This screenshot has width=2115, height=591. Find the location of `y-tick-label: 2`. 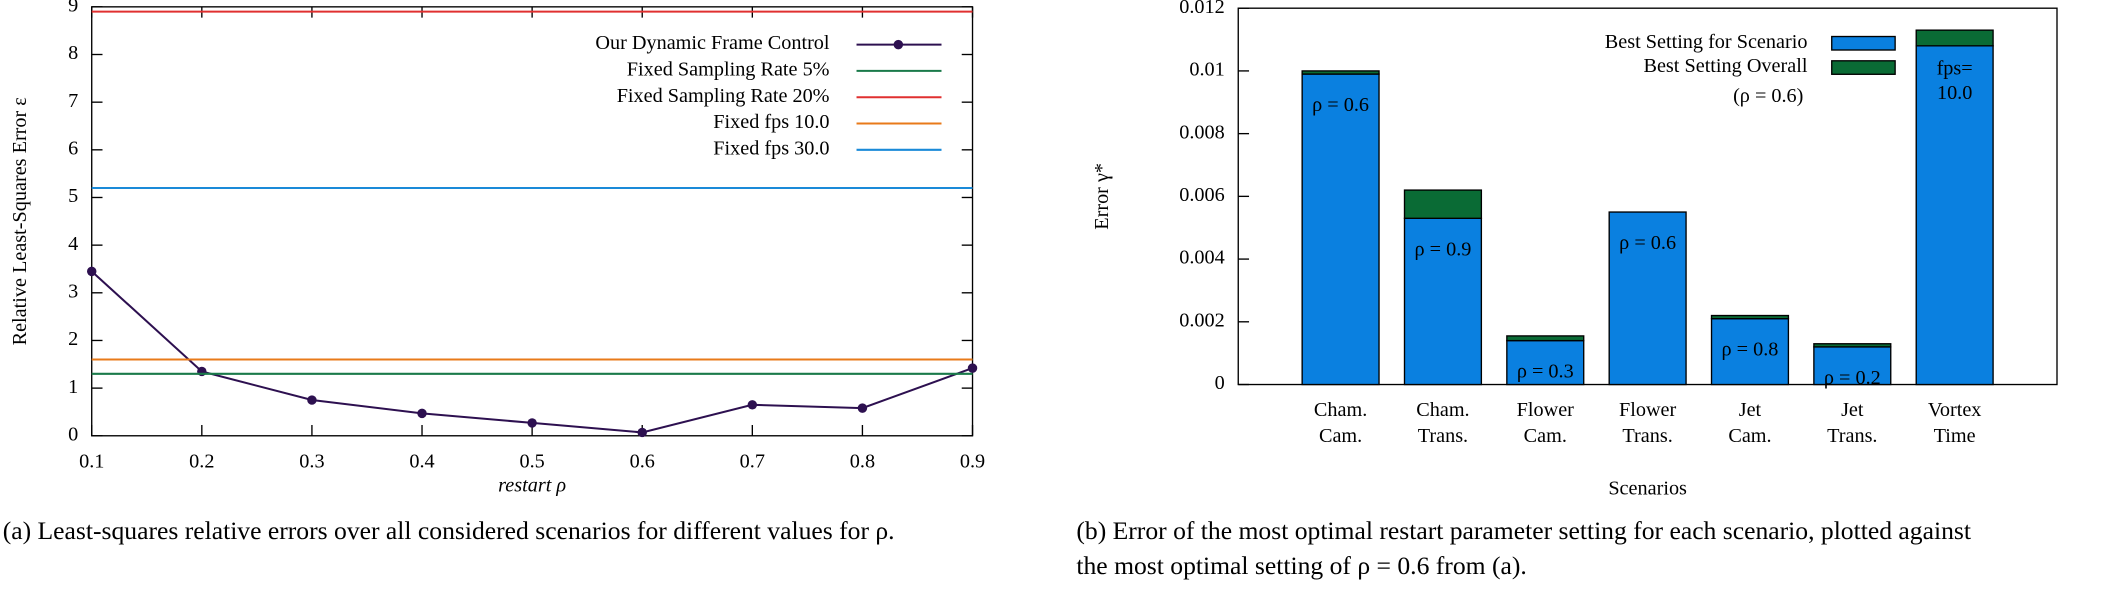

y-tick-label: 2 is located at coordinates (73, 339).